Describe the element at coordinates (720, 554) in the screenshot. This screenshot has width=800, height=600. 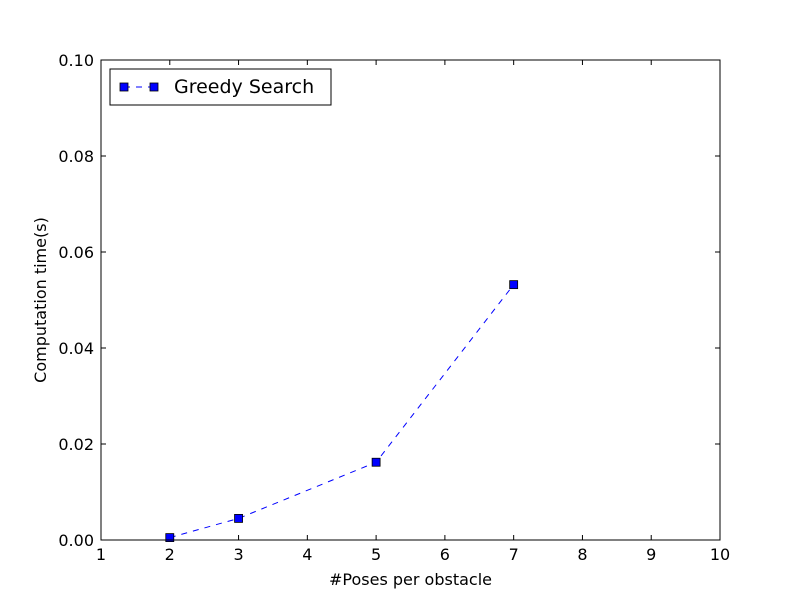
I see `x-tick-label: 10` at that location.